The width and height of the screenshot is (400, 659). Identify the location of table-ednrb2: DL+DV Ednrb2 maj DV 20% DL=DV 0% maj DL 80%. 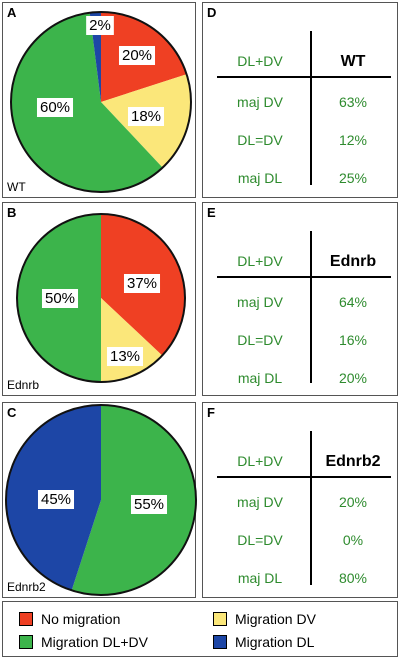
(304, 508).